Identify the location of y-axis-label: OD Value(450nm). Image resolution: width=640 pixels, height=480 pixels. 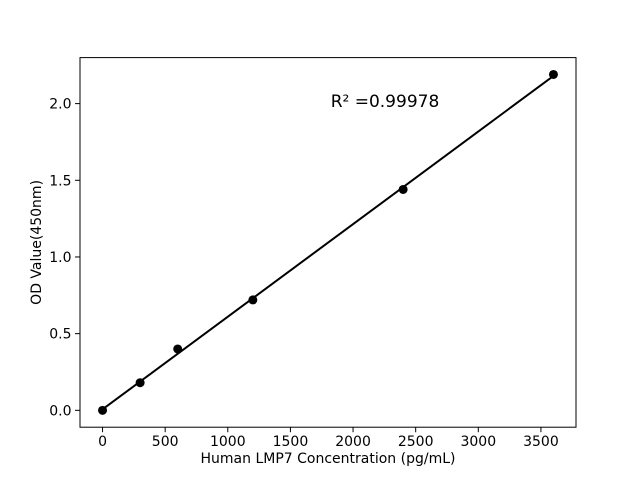
(37, 242).